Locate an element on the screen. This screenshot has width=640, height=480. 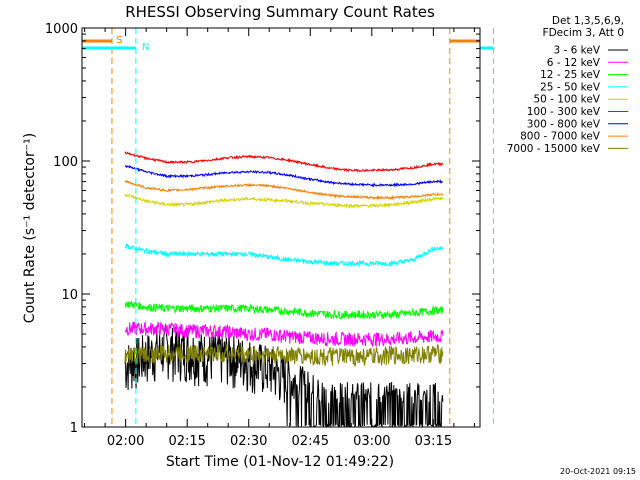
marker-label: N is located at coordinates (145, 47).